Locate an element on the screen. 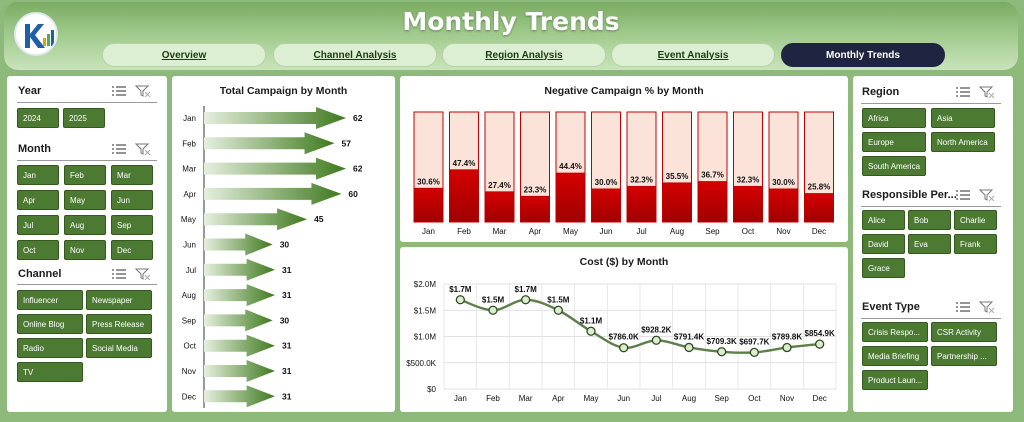 The image size is (1024, 422). channel-option-press-release: Press Release is located at coordinates (119, 324).